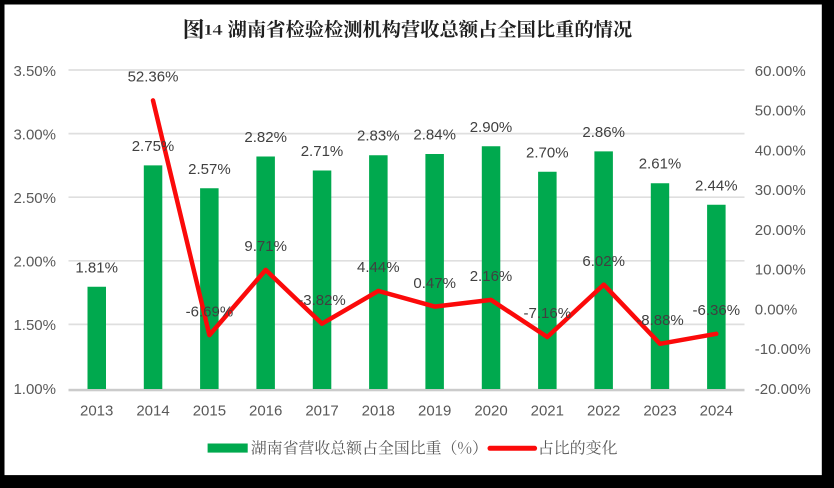  Describe the element at coordinates (265, 411) in the screenshot. I see `svg-text: 2016` at that location.